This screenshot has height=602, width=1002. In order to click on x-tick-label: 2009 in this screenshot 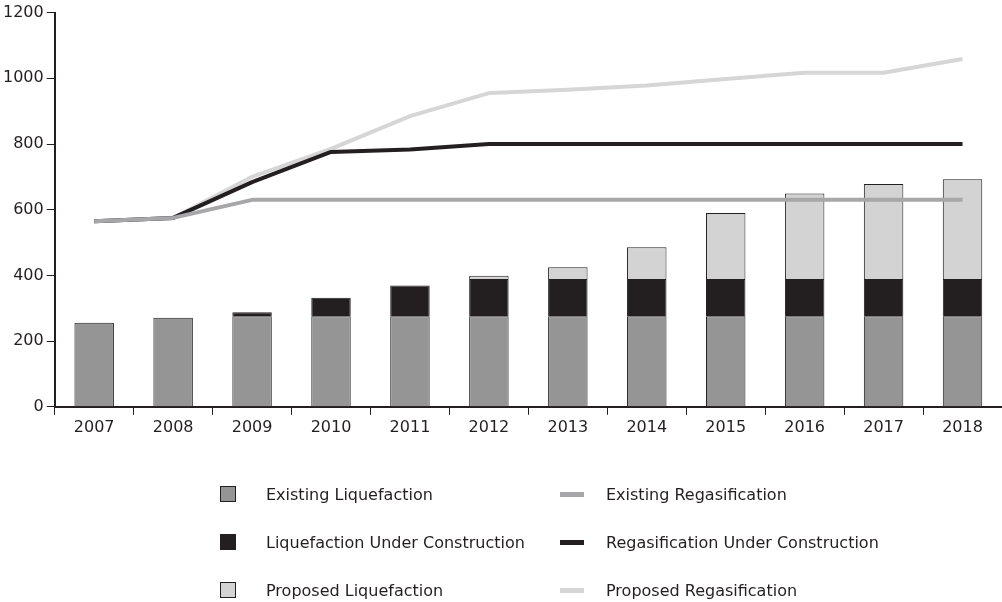, I will do `click(252, 426)`.